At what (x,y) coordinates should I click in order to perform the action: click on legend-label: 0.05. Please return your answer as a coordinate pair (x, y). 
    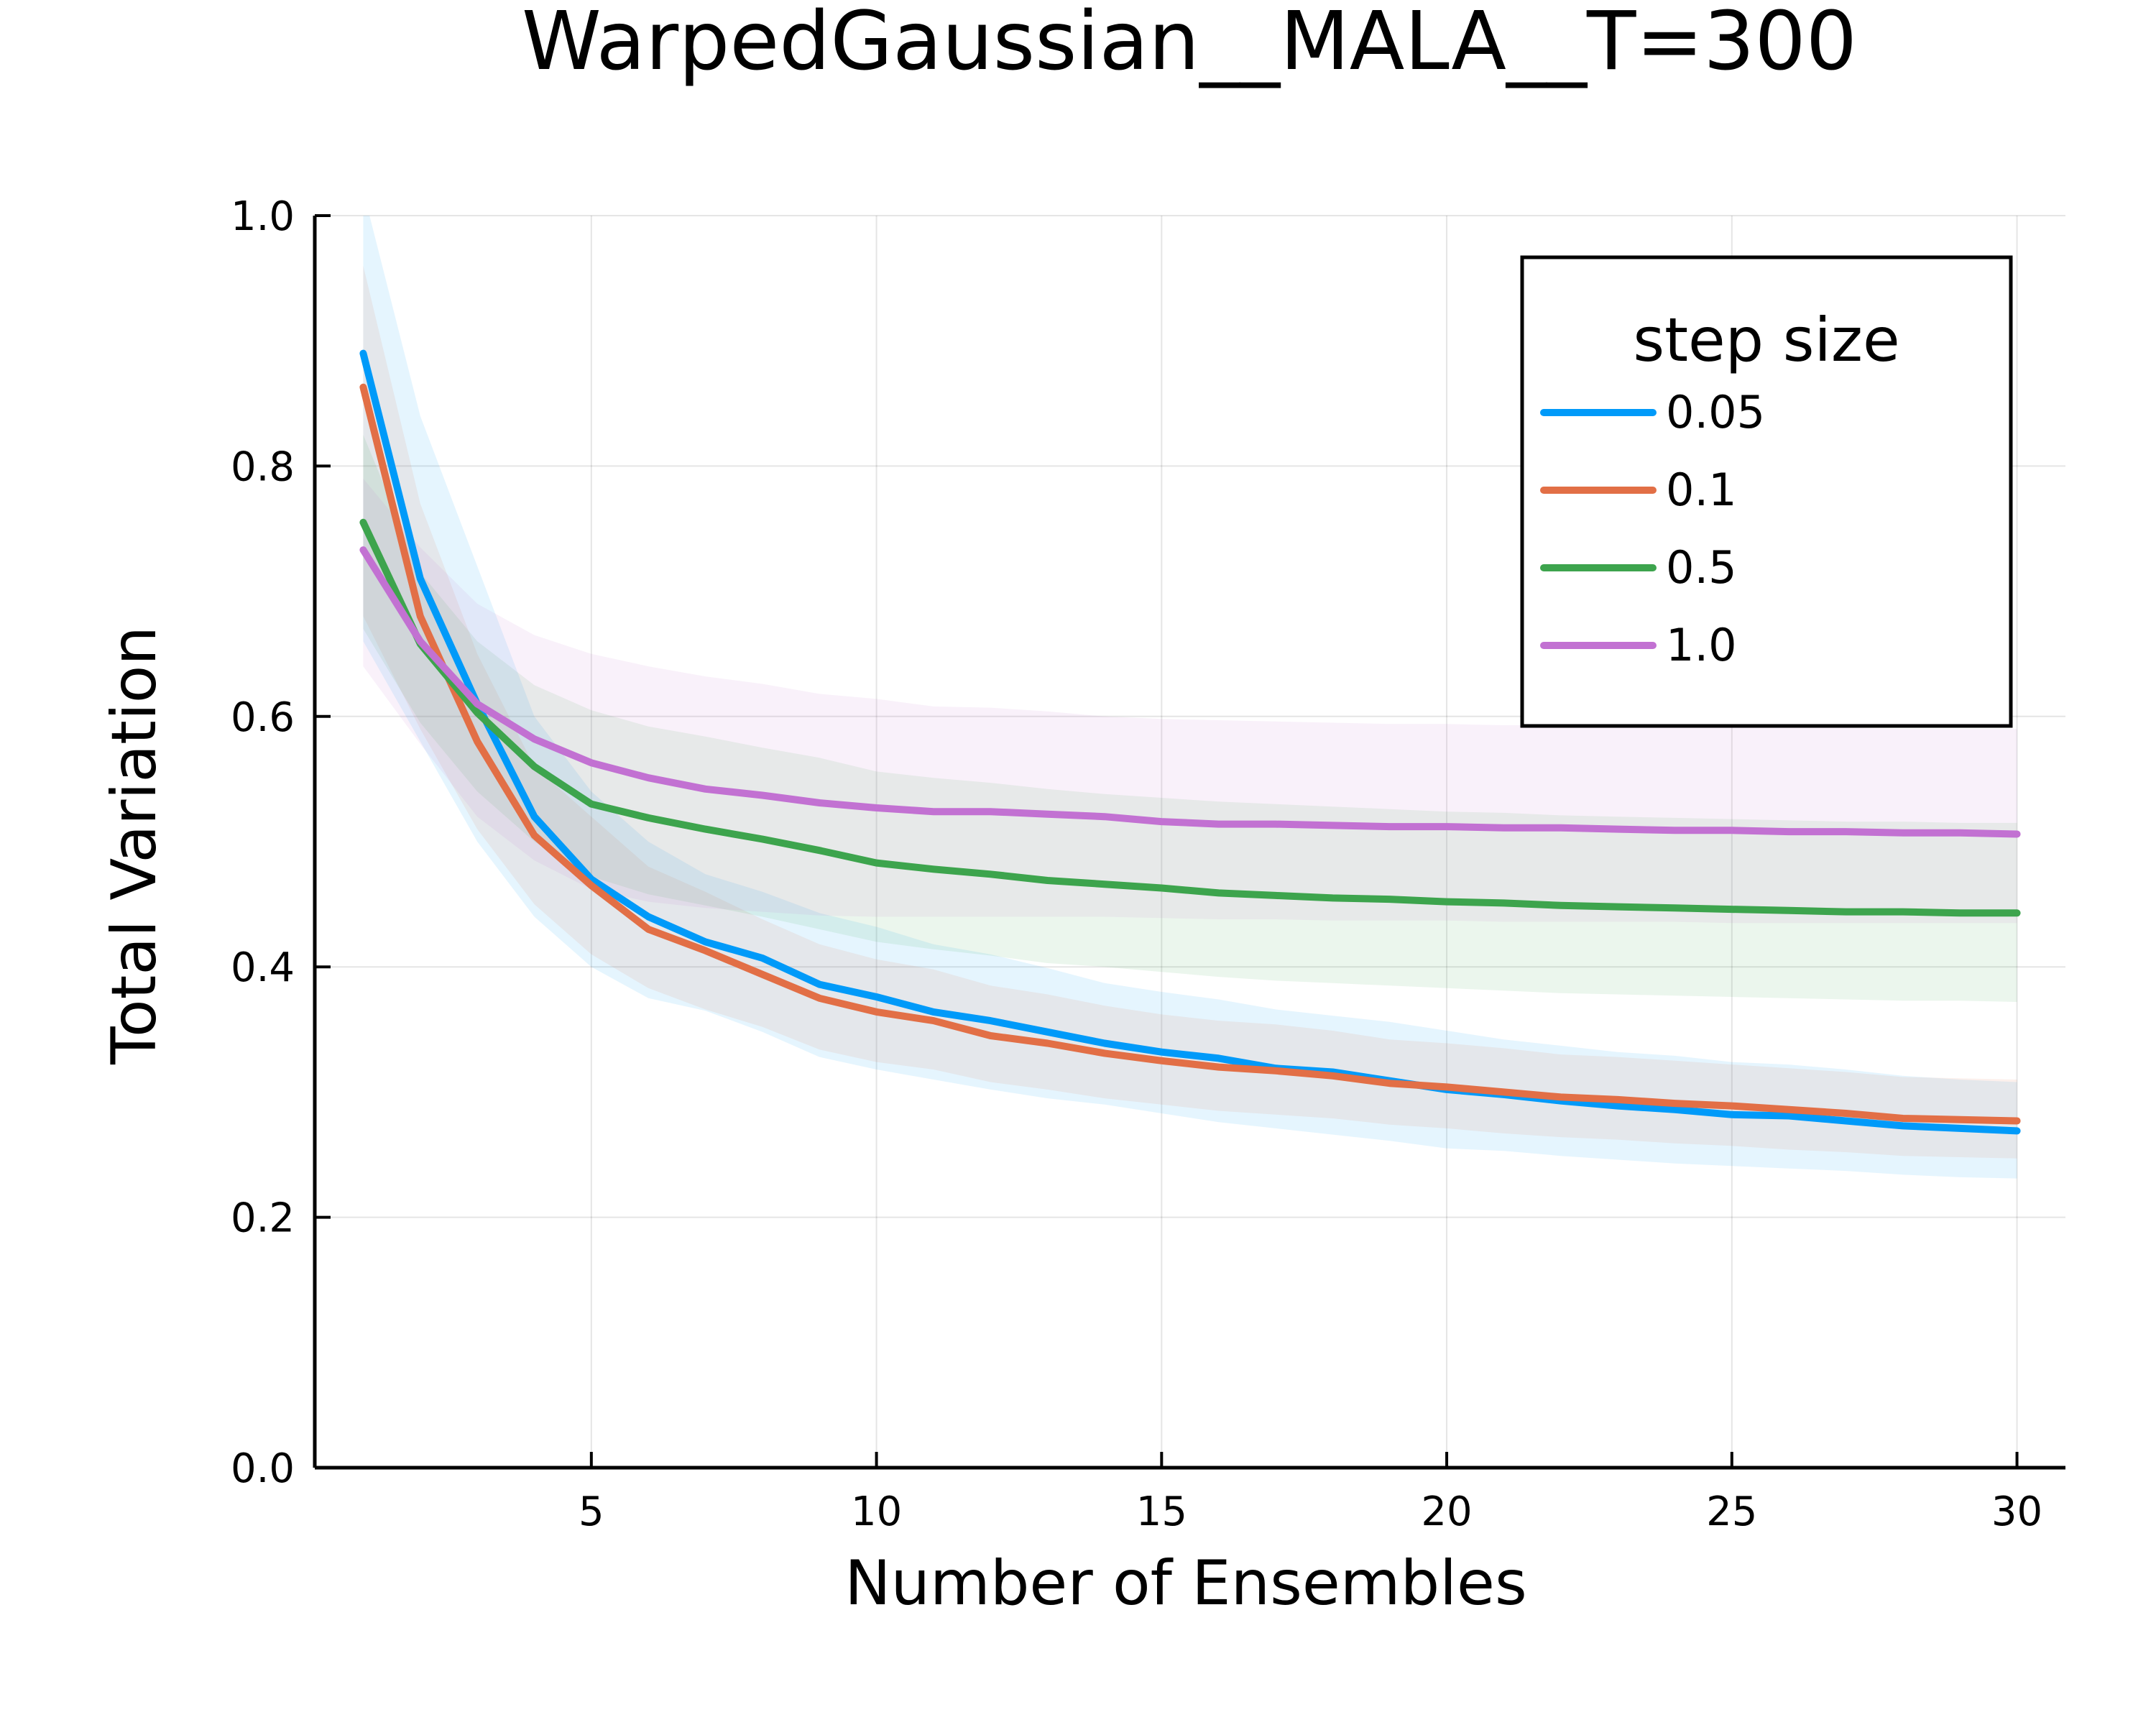
    Looking at the image, I should click on (1715, 412).